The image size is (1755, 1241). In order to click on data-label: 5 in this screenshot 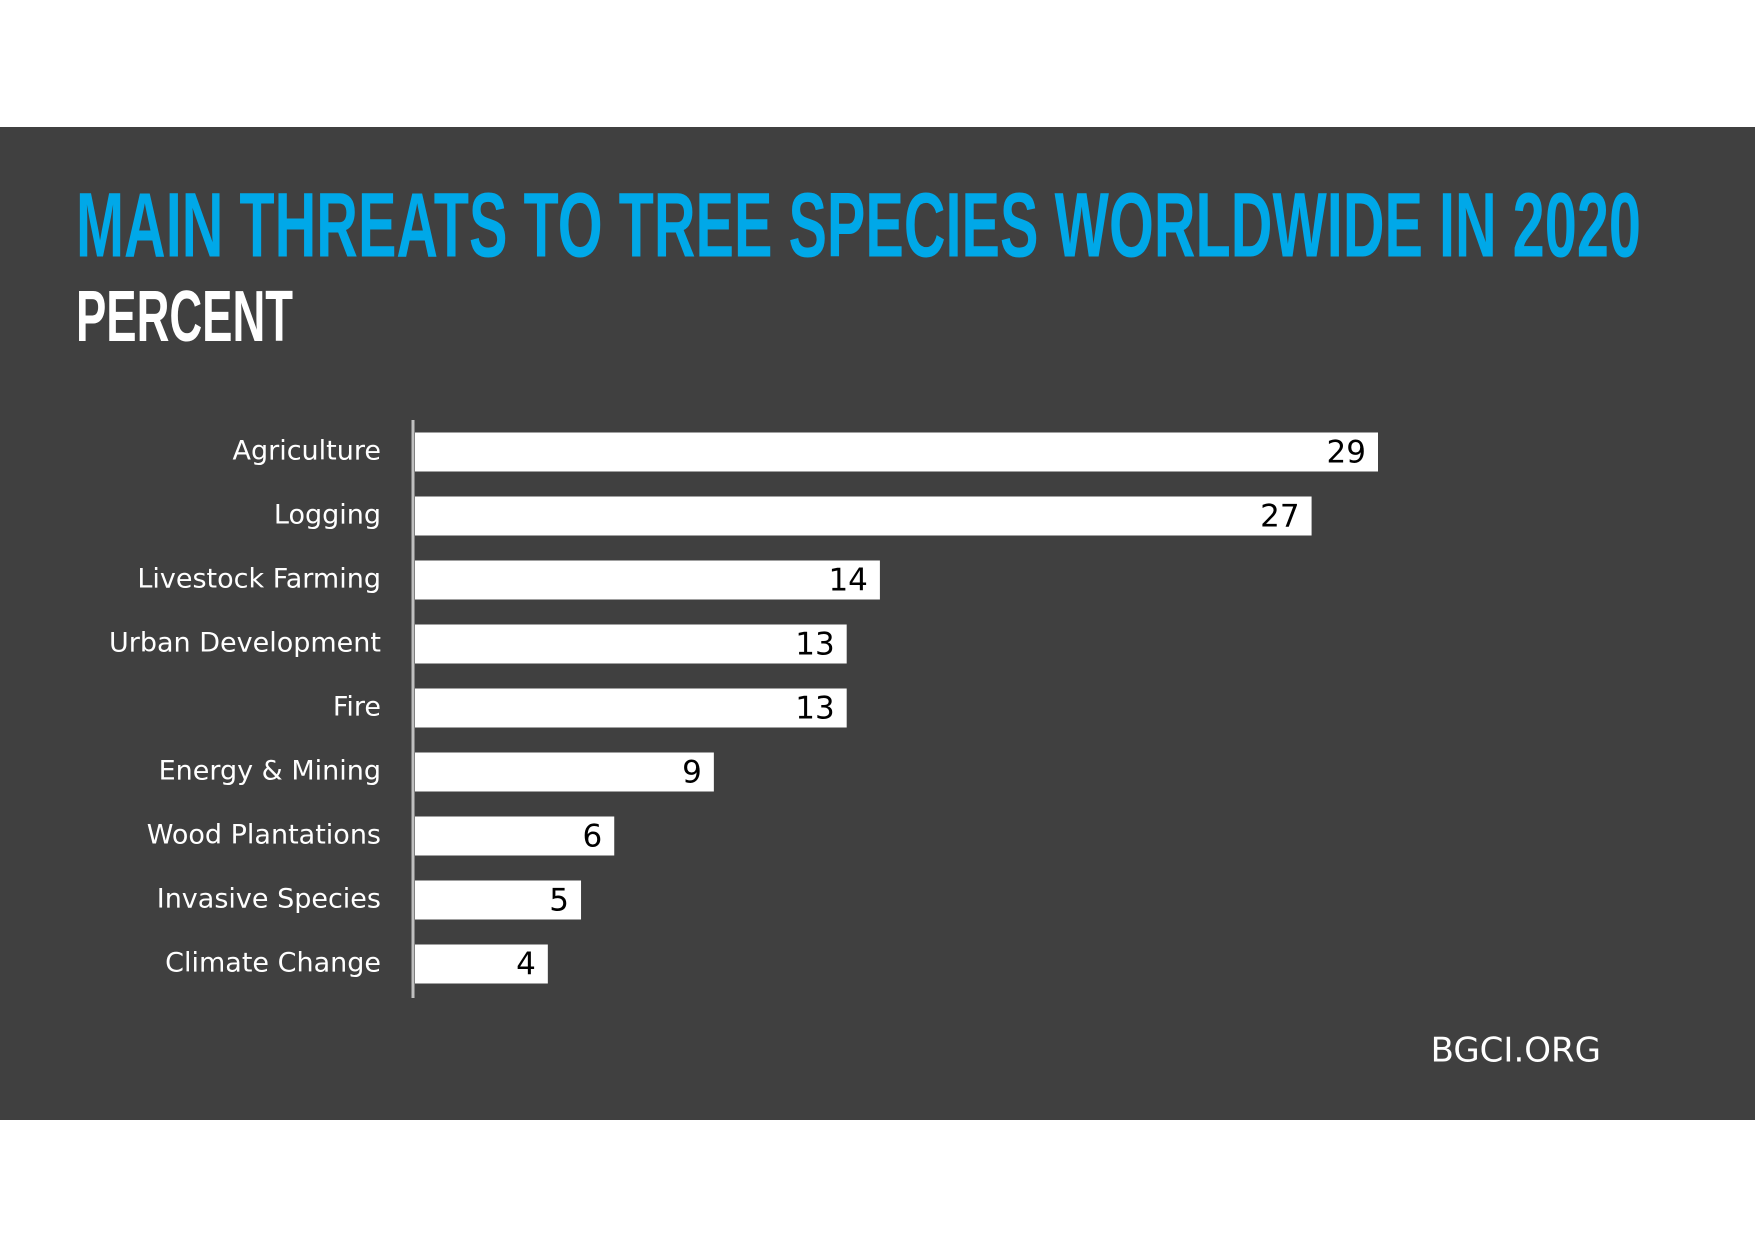, I will do `click(559, 901)`.